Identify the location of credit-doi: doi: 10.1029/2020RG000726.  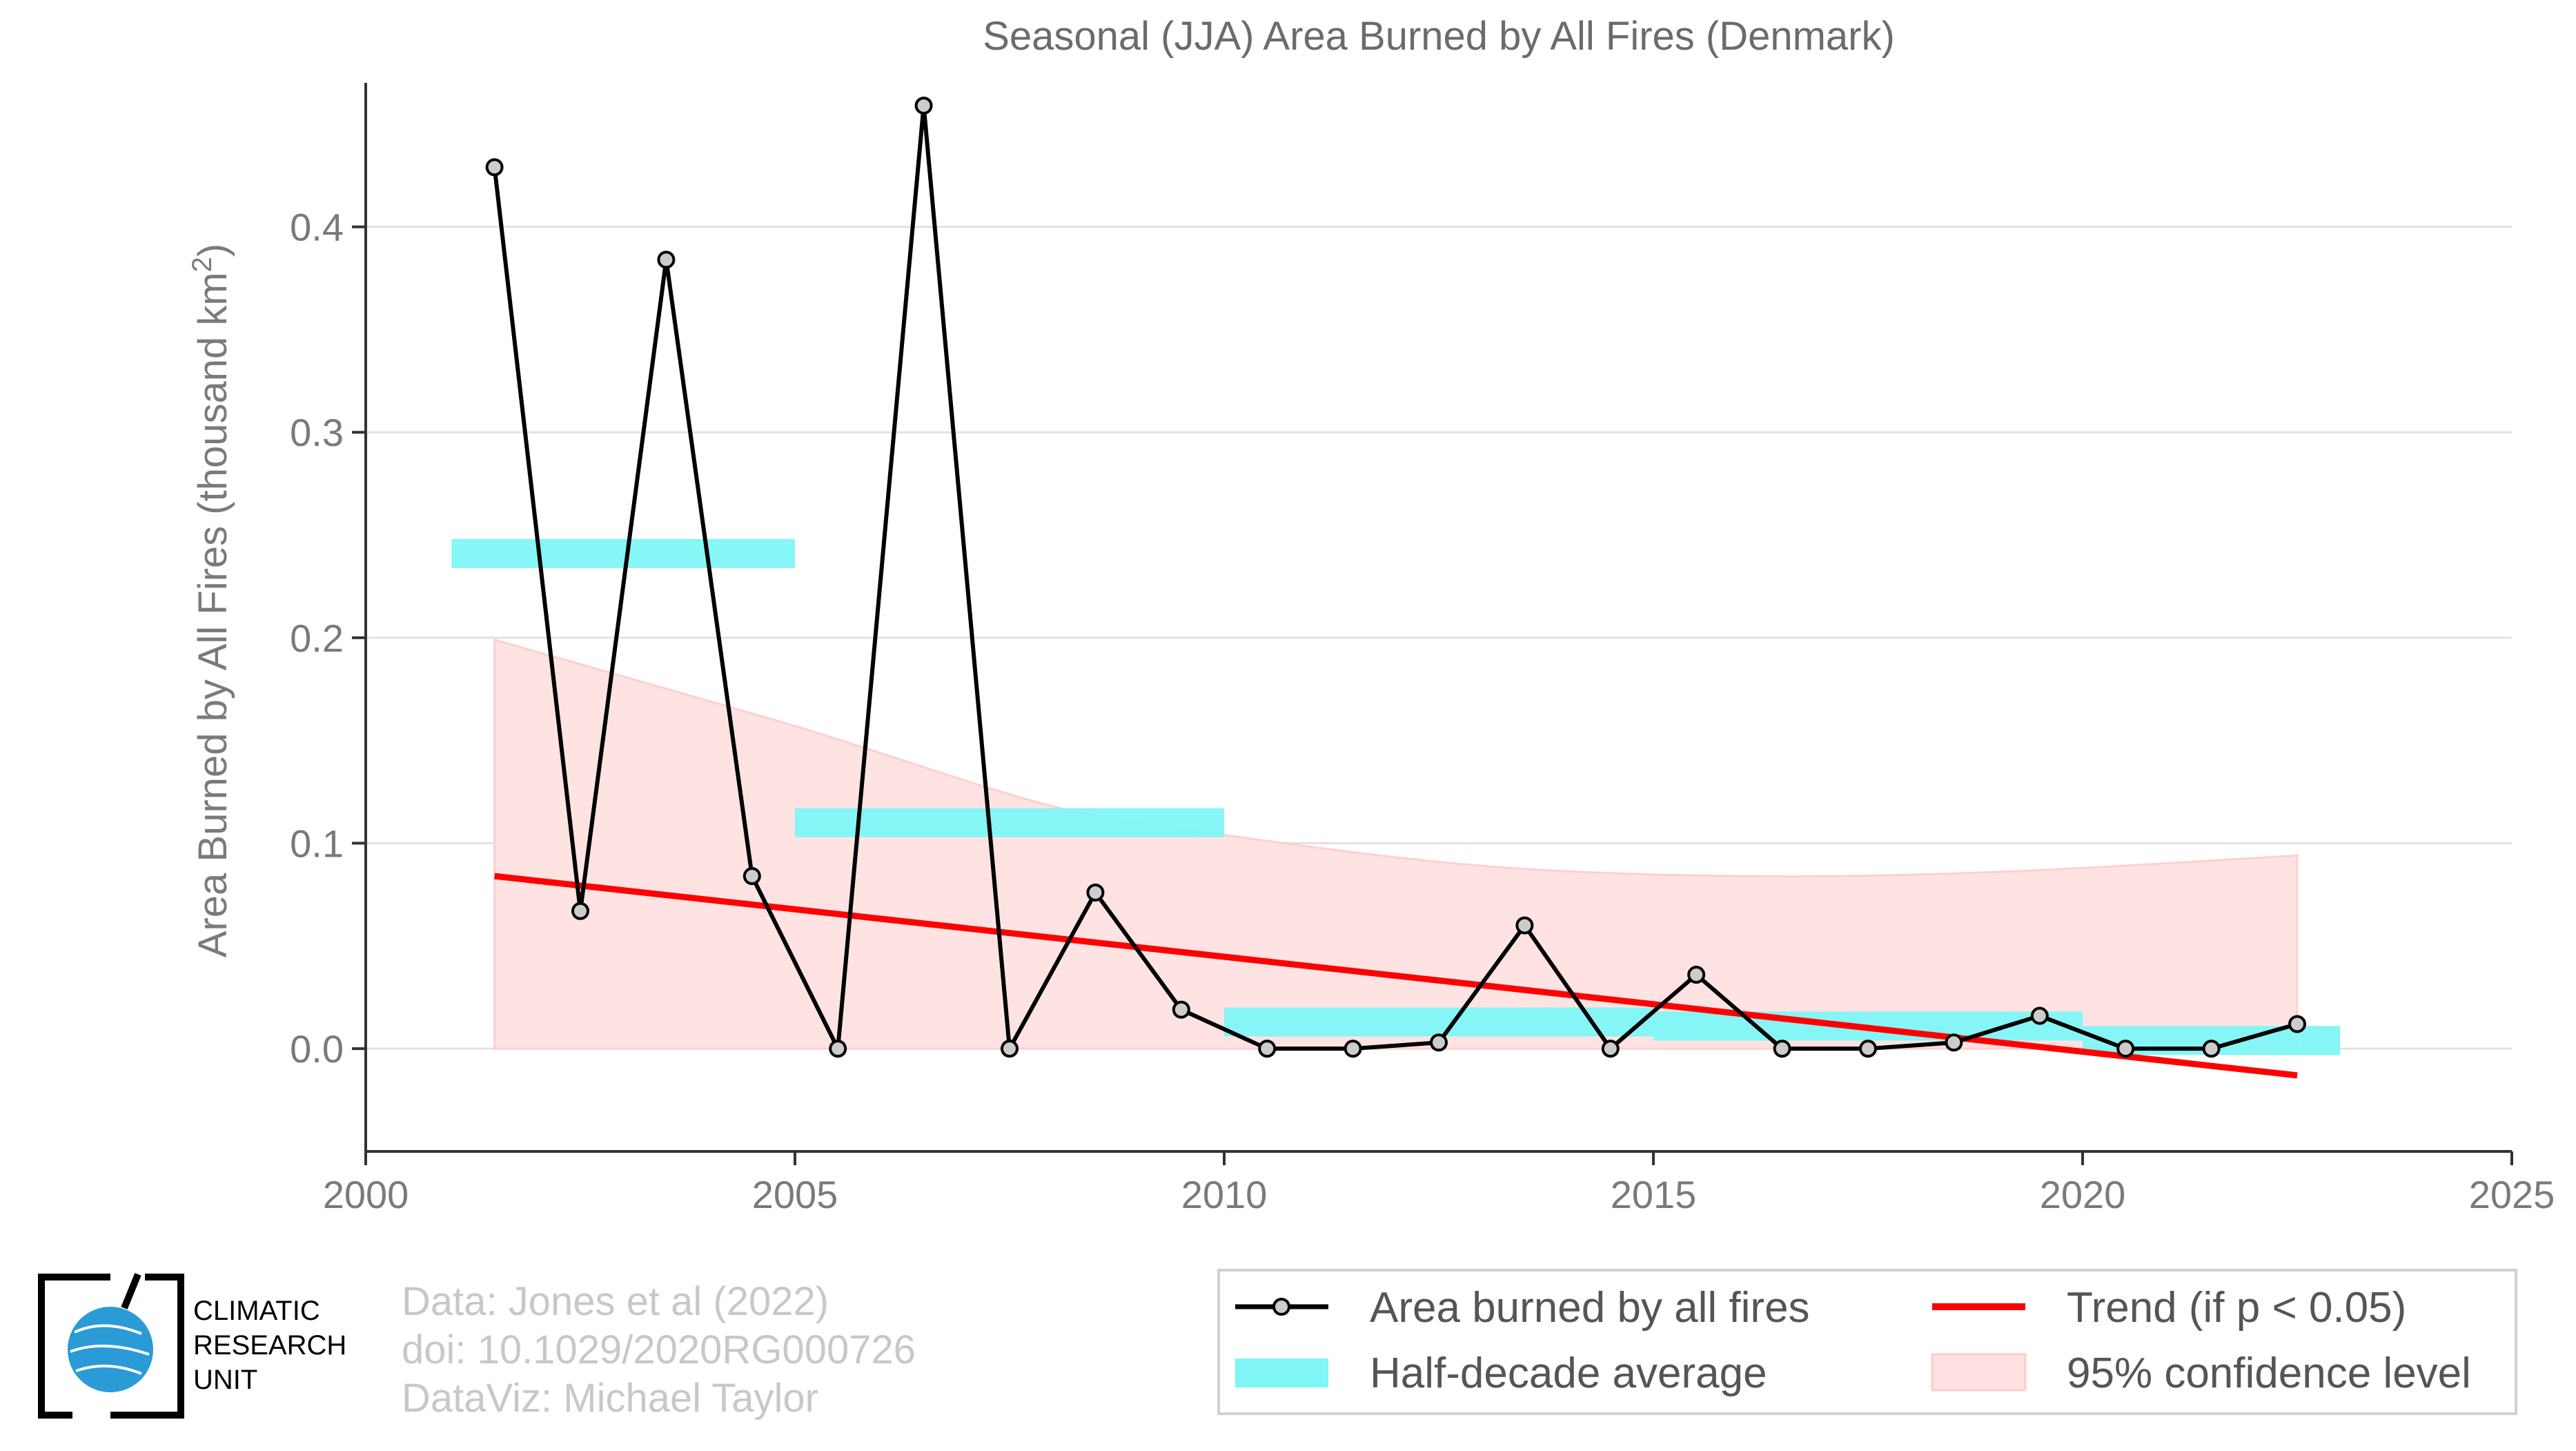
(659, 1349).